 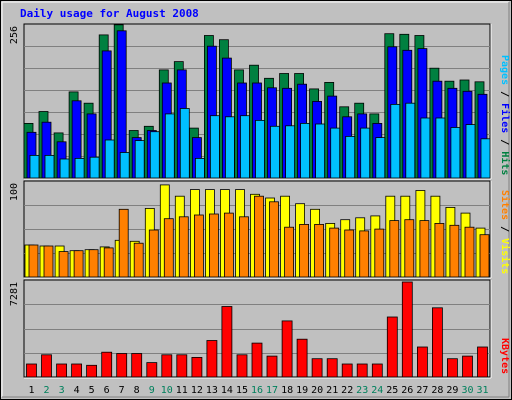 What do you see at coordinates (317, 390) in the screenshot?
I see `x-tick-label: 20` at bounding box center [317, 390].